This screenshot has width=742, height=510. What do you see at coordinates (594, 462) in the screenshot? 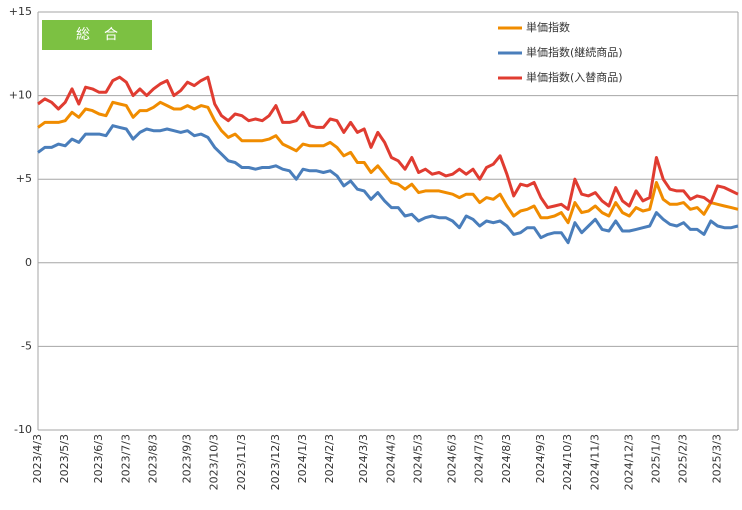
I see `x-tick-label: 2024/11/3` at bounding box center [594, 462].